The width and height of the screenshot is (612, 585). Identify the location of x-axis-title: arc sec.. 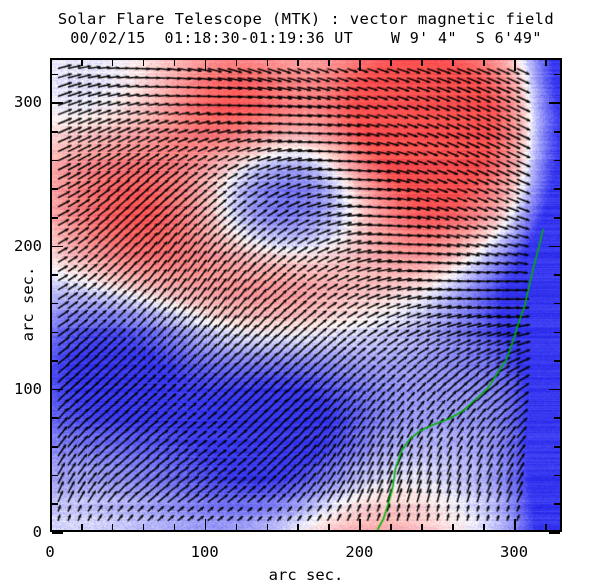
(306, 575).